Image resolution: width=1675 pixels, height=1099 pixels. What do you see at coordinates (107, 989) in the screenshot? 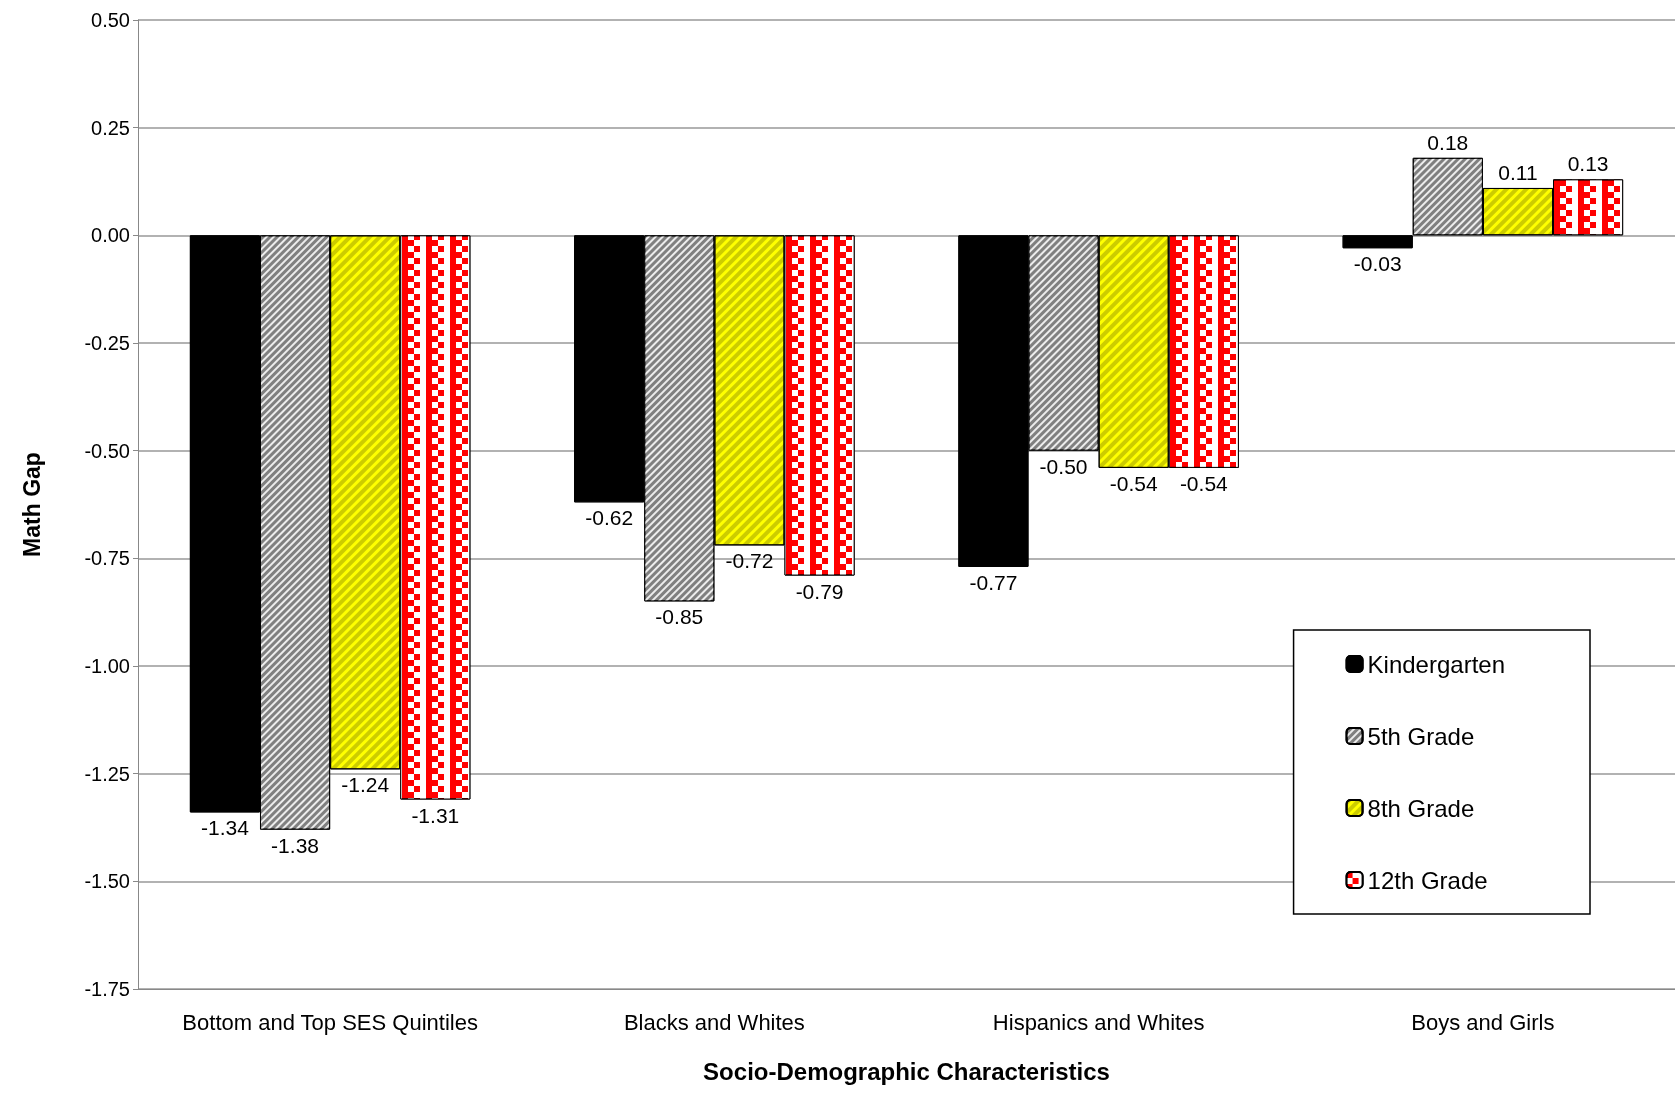
I see `y-tick-label: -1.75` at bounding box center [107, 989].